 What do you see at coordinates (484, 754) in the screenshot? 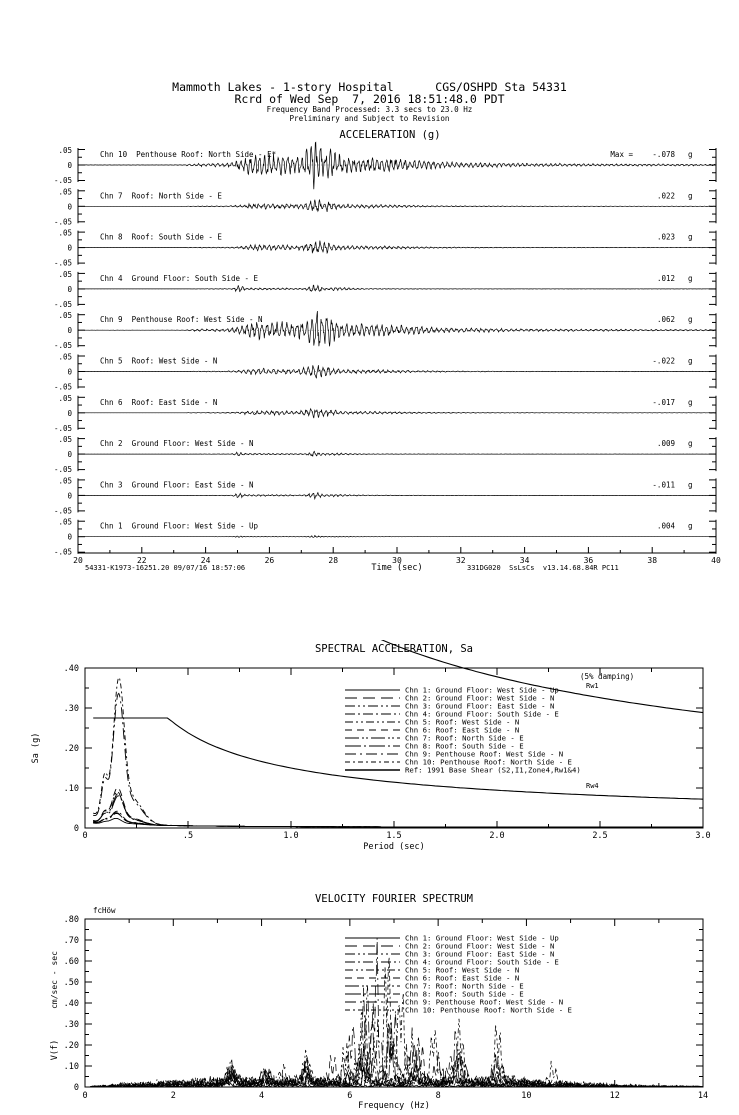
I see `legend-label: Chn 9: Penthouse Roof: West Side - N` at bounding box center [484, 754].